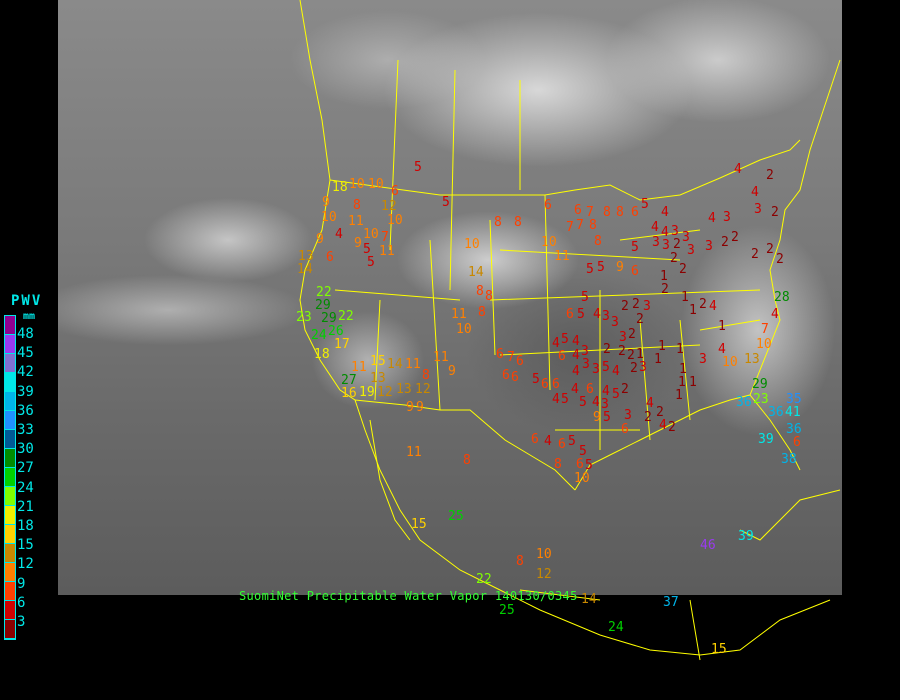  What do you see at coordinates (25, 353) in the screenshot?
I see `legend-label: 45` at bounding box center [25, 353].